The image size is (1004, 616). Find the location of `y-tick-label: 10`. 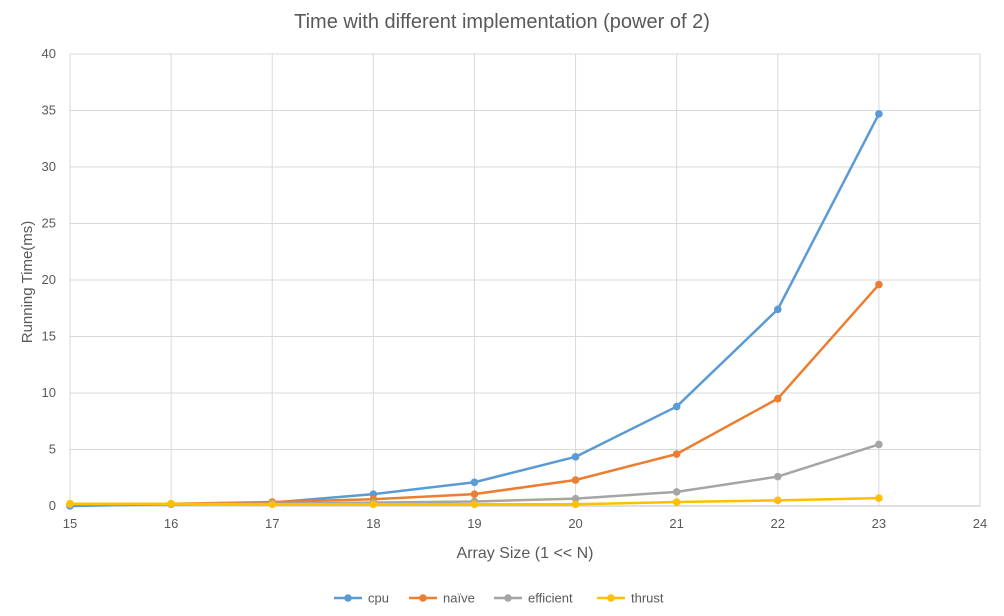

y-tick-label: 10 is located at coordinates (49, 392).